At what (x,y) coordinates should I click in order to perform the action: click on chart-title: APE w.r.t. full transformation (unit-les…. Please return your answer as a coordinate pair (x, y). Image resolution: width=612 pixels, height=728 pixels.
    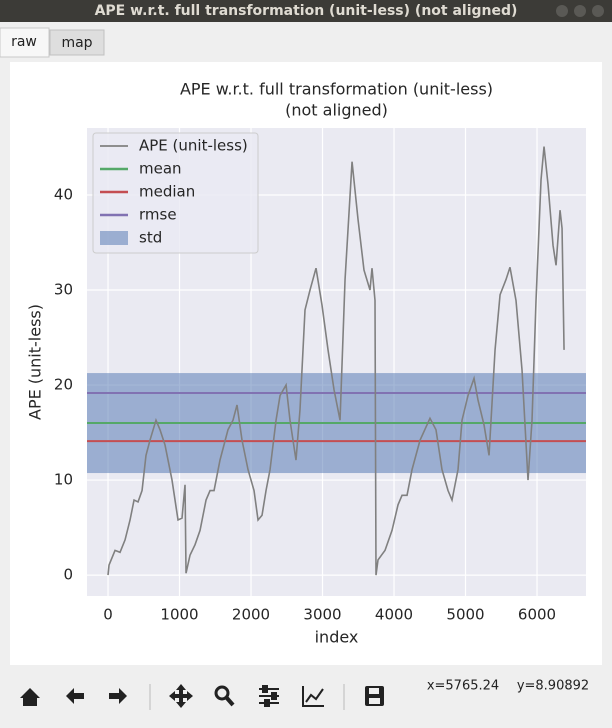
    Looking at the image, I should click on (336, 89).